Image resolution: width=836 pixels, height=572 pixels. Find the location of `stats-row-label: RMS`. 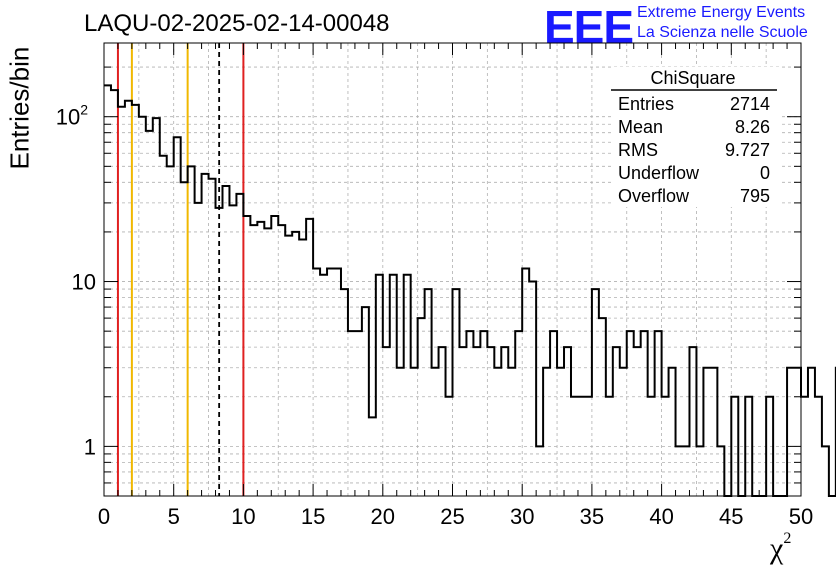

stats-row-label: RMS is located at coordinates (638, 150).